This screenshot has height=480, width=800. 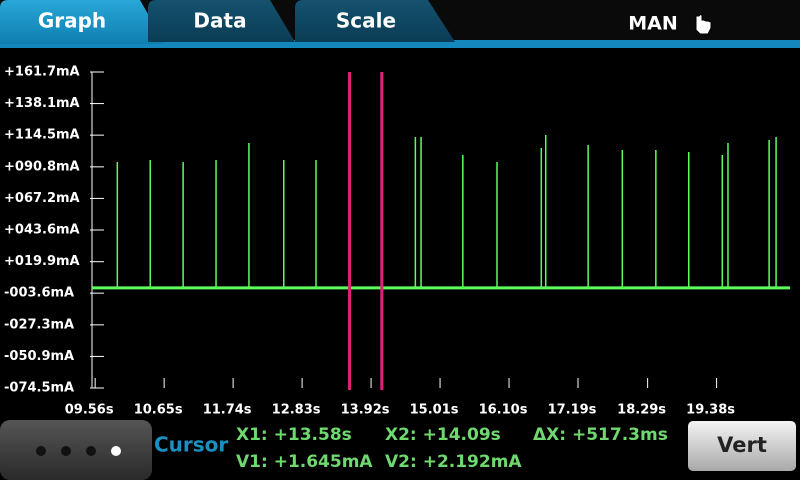 I want to click on x-tick-label: 11.74s, so click(x=227, y=410).